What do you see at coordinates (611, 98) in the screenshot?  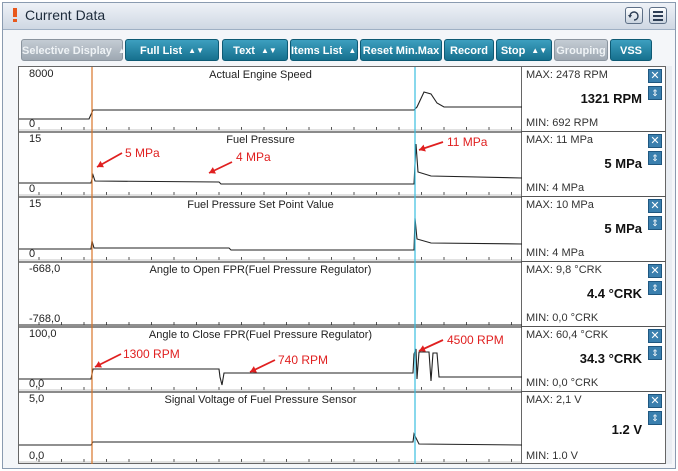 I see `stat-current: 1321 RPM` at bounding box center [611, 98].